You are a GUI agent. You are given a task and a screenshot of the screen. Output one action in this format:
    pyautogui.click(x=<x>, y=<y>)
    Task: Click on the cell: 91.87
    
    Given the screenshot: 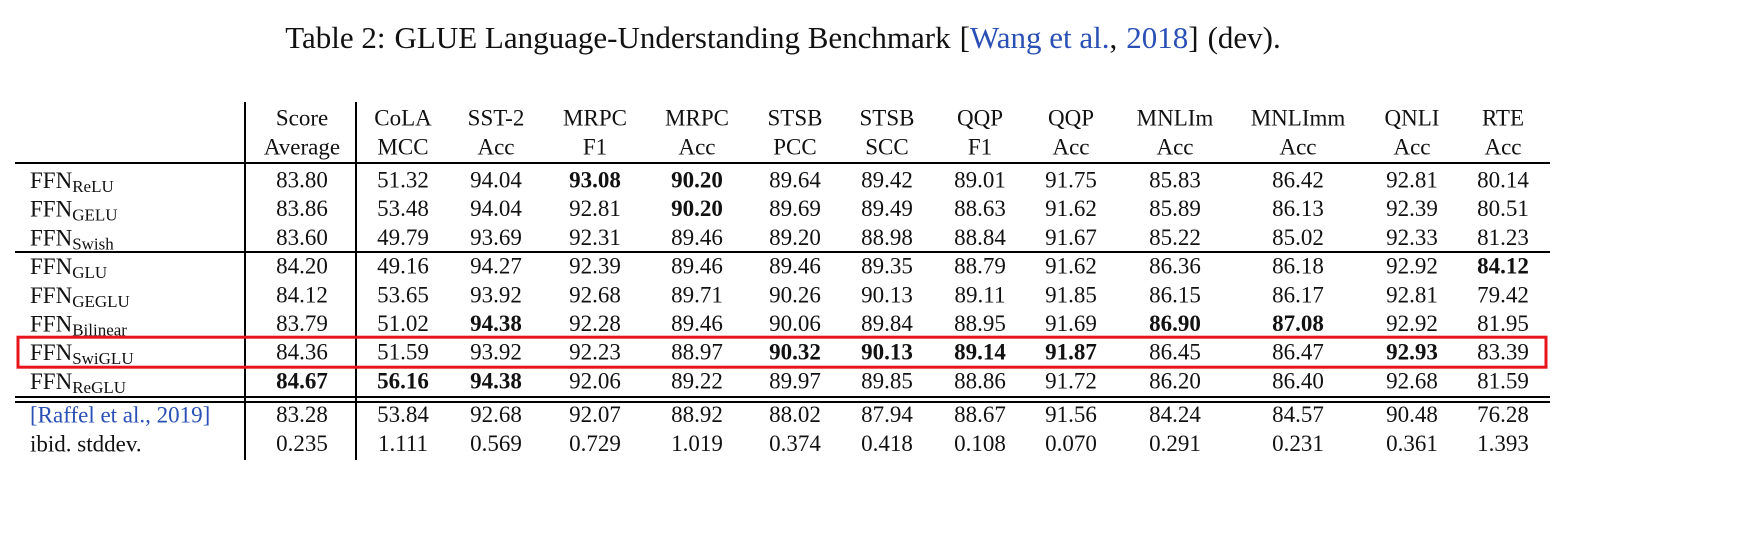 What is the action you would take?
    pyautogui.click(x=1071, y=352)
    